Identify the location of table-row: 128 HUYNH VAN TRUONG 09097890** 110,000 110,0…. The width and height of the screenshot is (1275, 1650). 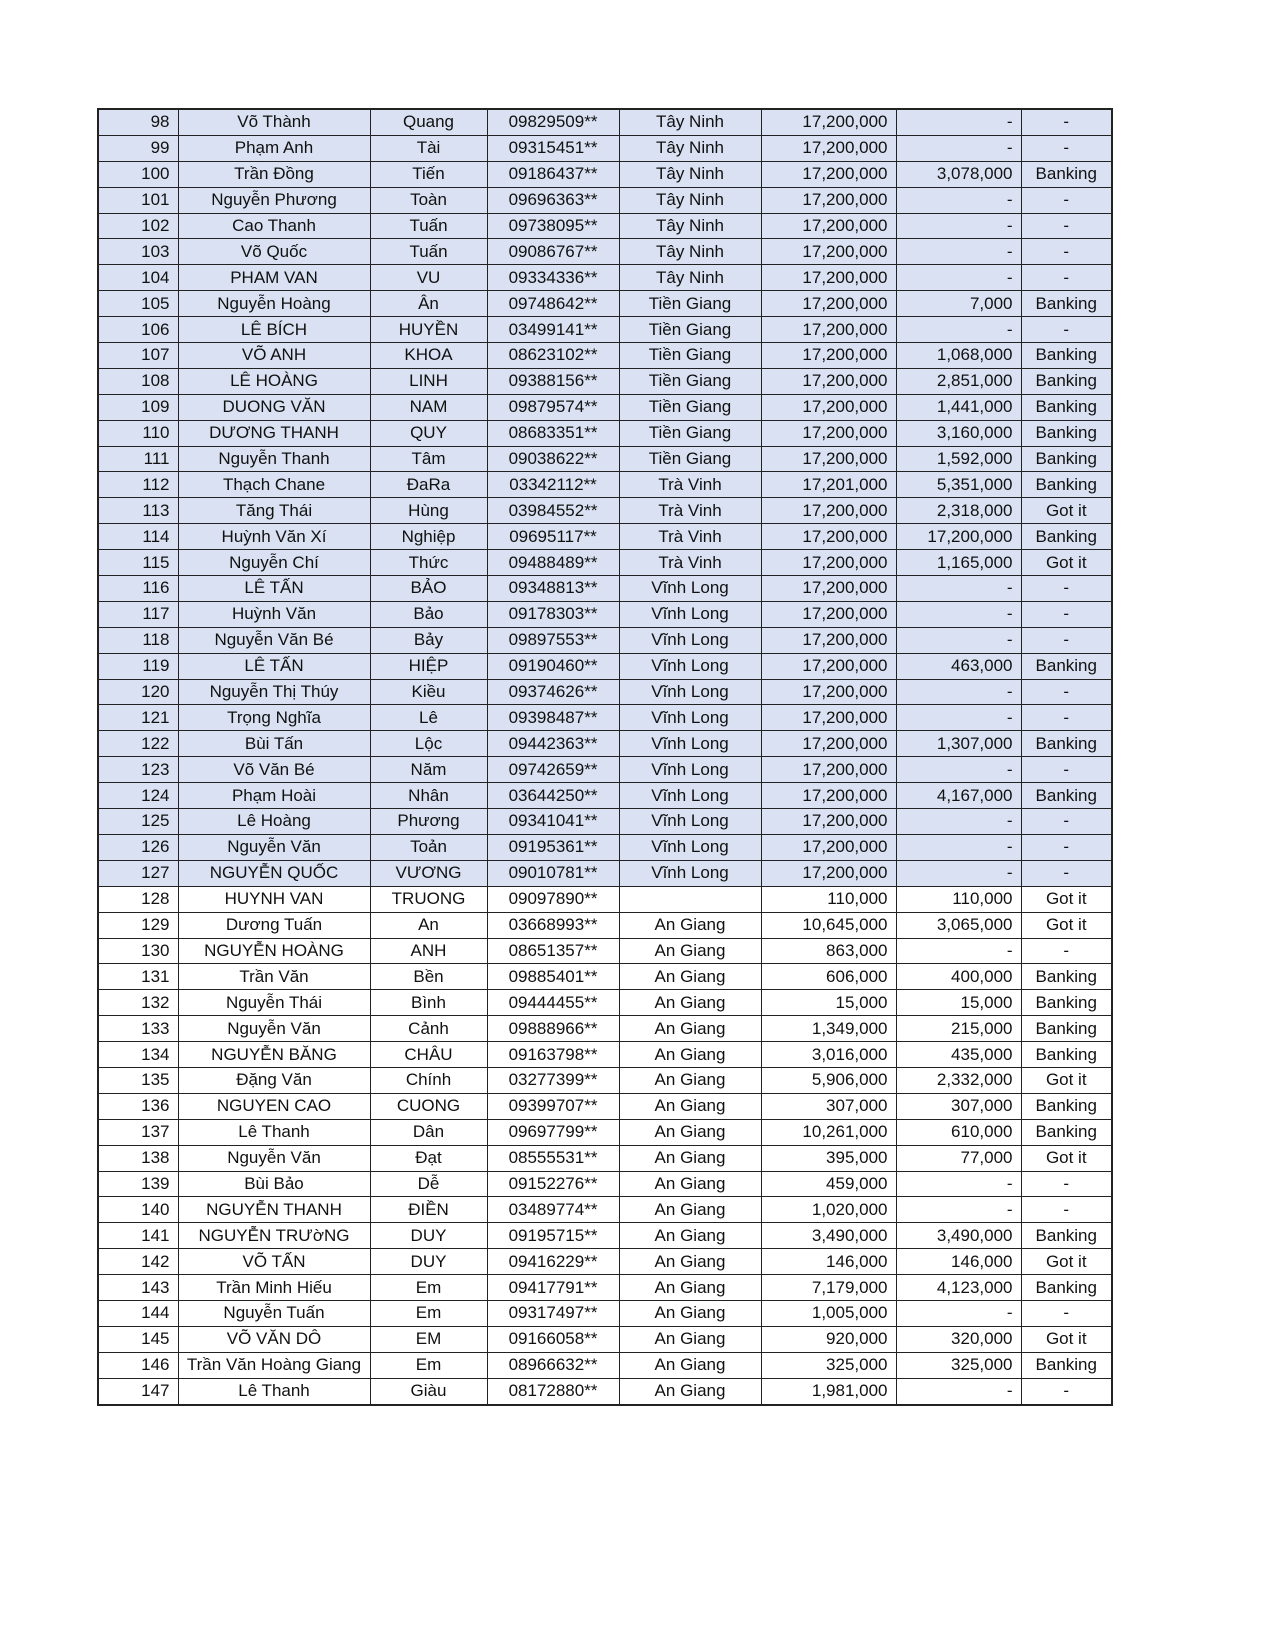
(605, 899).